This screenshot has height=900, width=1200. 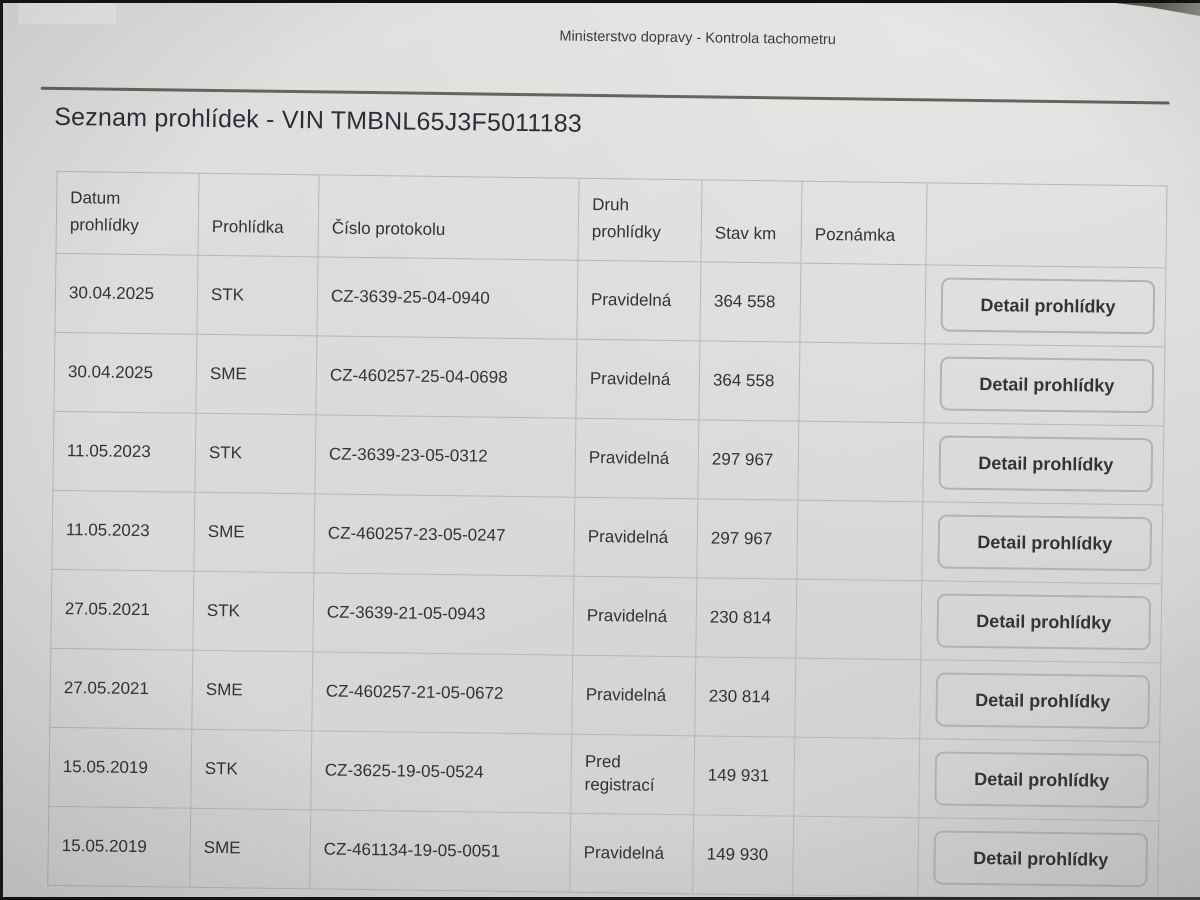 I want to click on column-header-stav-km: Stav km, so click(x=751, y=221).